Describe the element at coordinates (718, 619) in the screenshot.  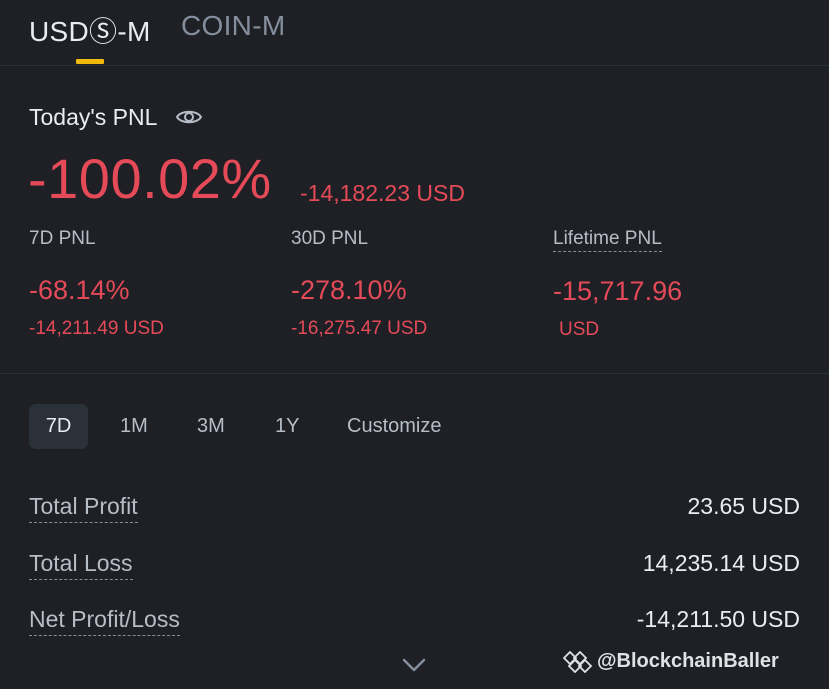
I see `net-profit-loss-value: -14,211.50 USD` at that location.